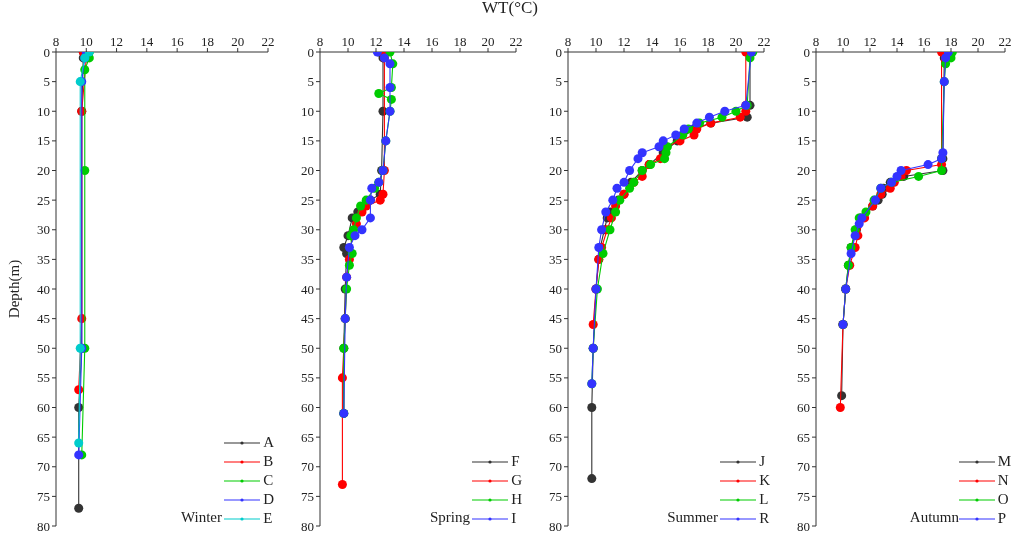 The height and width of the screenshot is (544, 1019). Describe the element at coordinates (764, 518) in the screenshot. I see `legend-label: R` at that location.